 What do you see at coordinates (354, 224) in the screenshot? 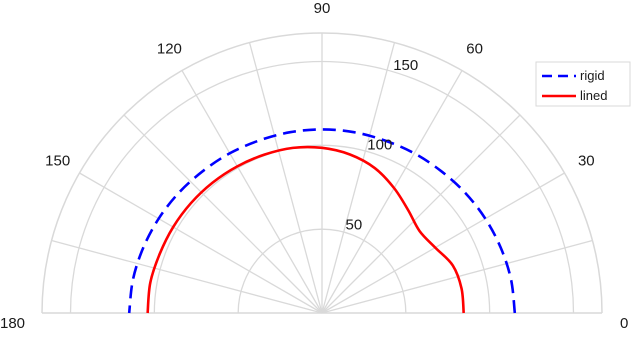
I see `r-tick-label-50: 50` at bounding box center [354, 224].